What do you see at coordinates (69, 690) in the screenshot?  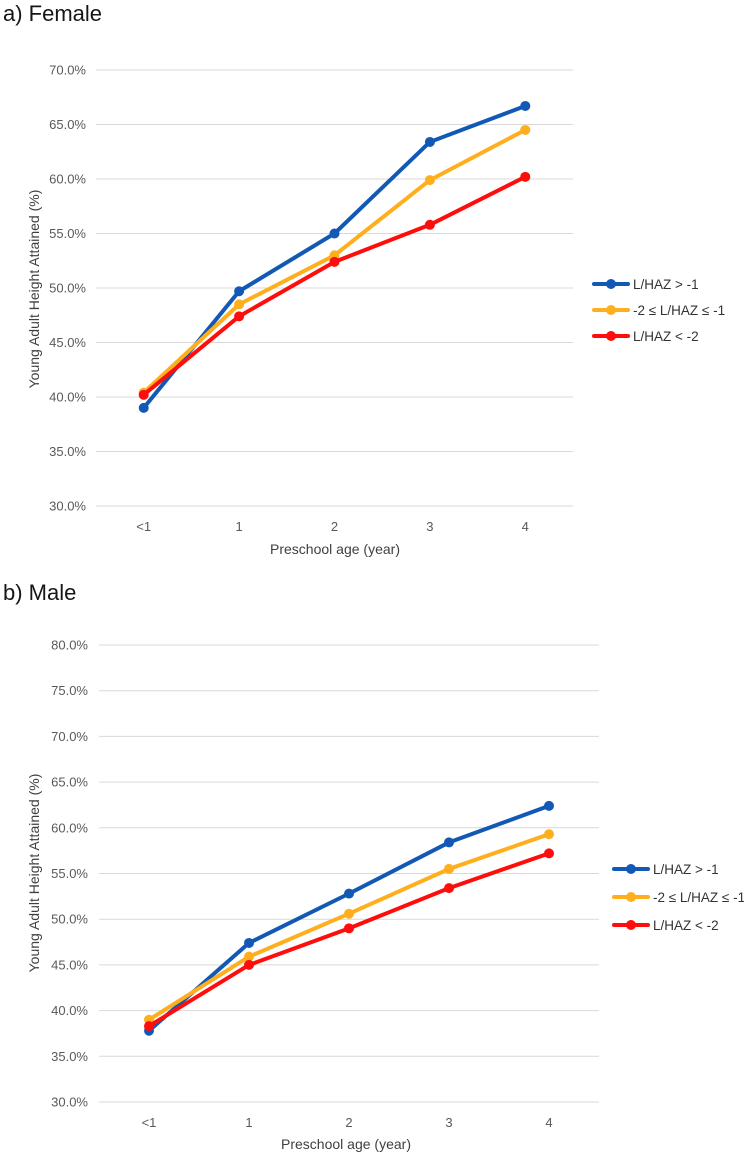 I see `y-tick-label: 75.0%` at bounding box center [69, 690].